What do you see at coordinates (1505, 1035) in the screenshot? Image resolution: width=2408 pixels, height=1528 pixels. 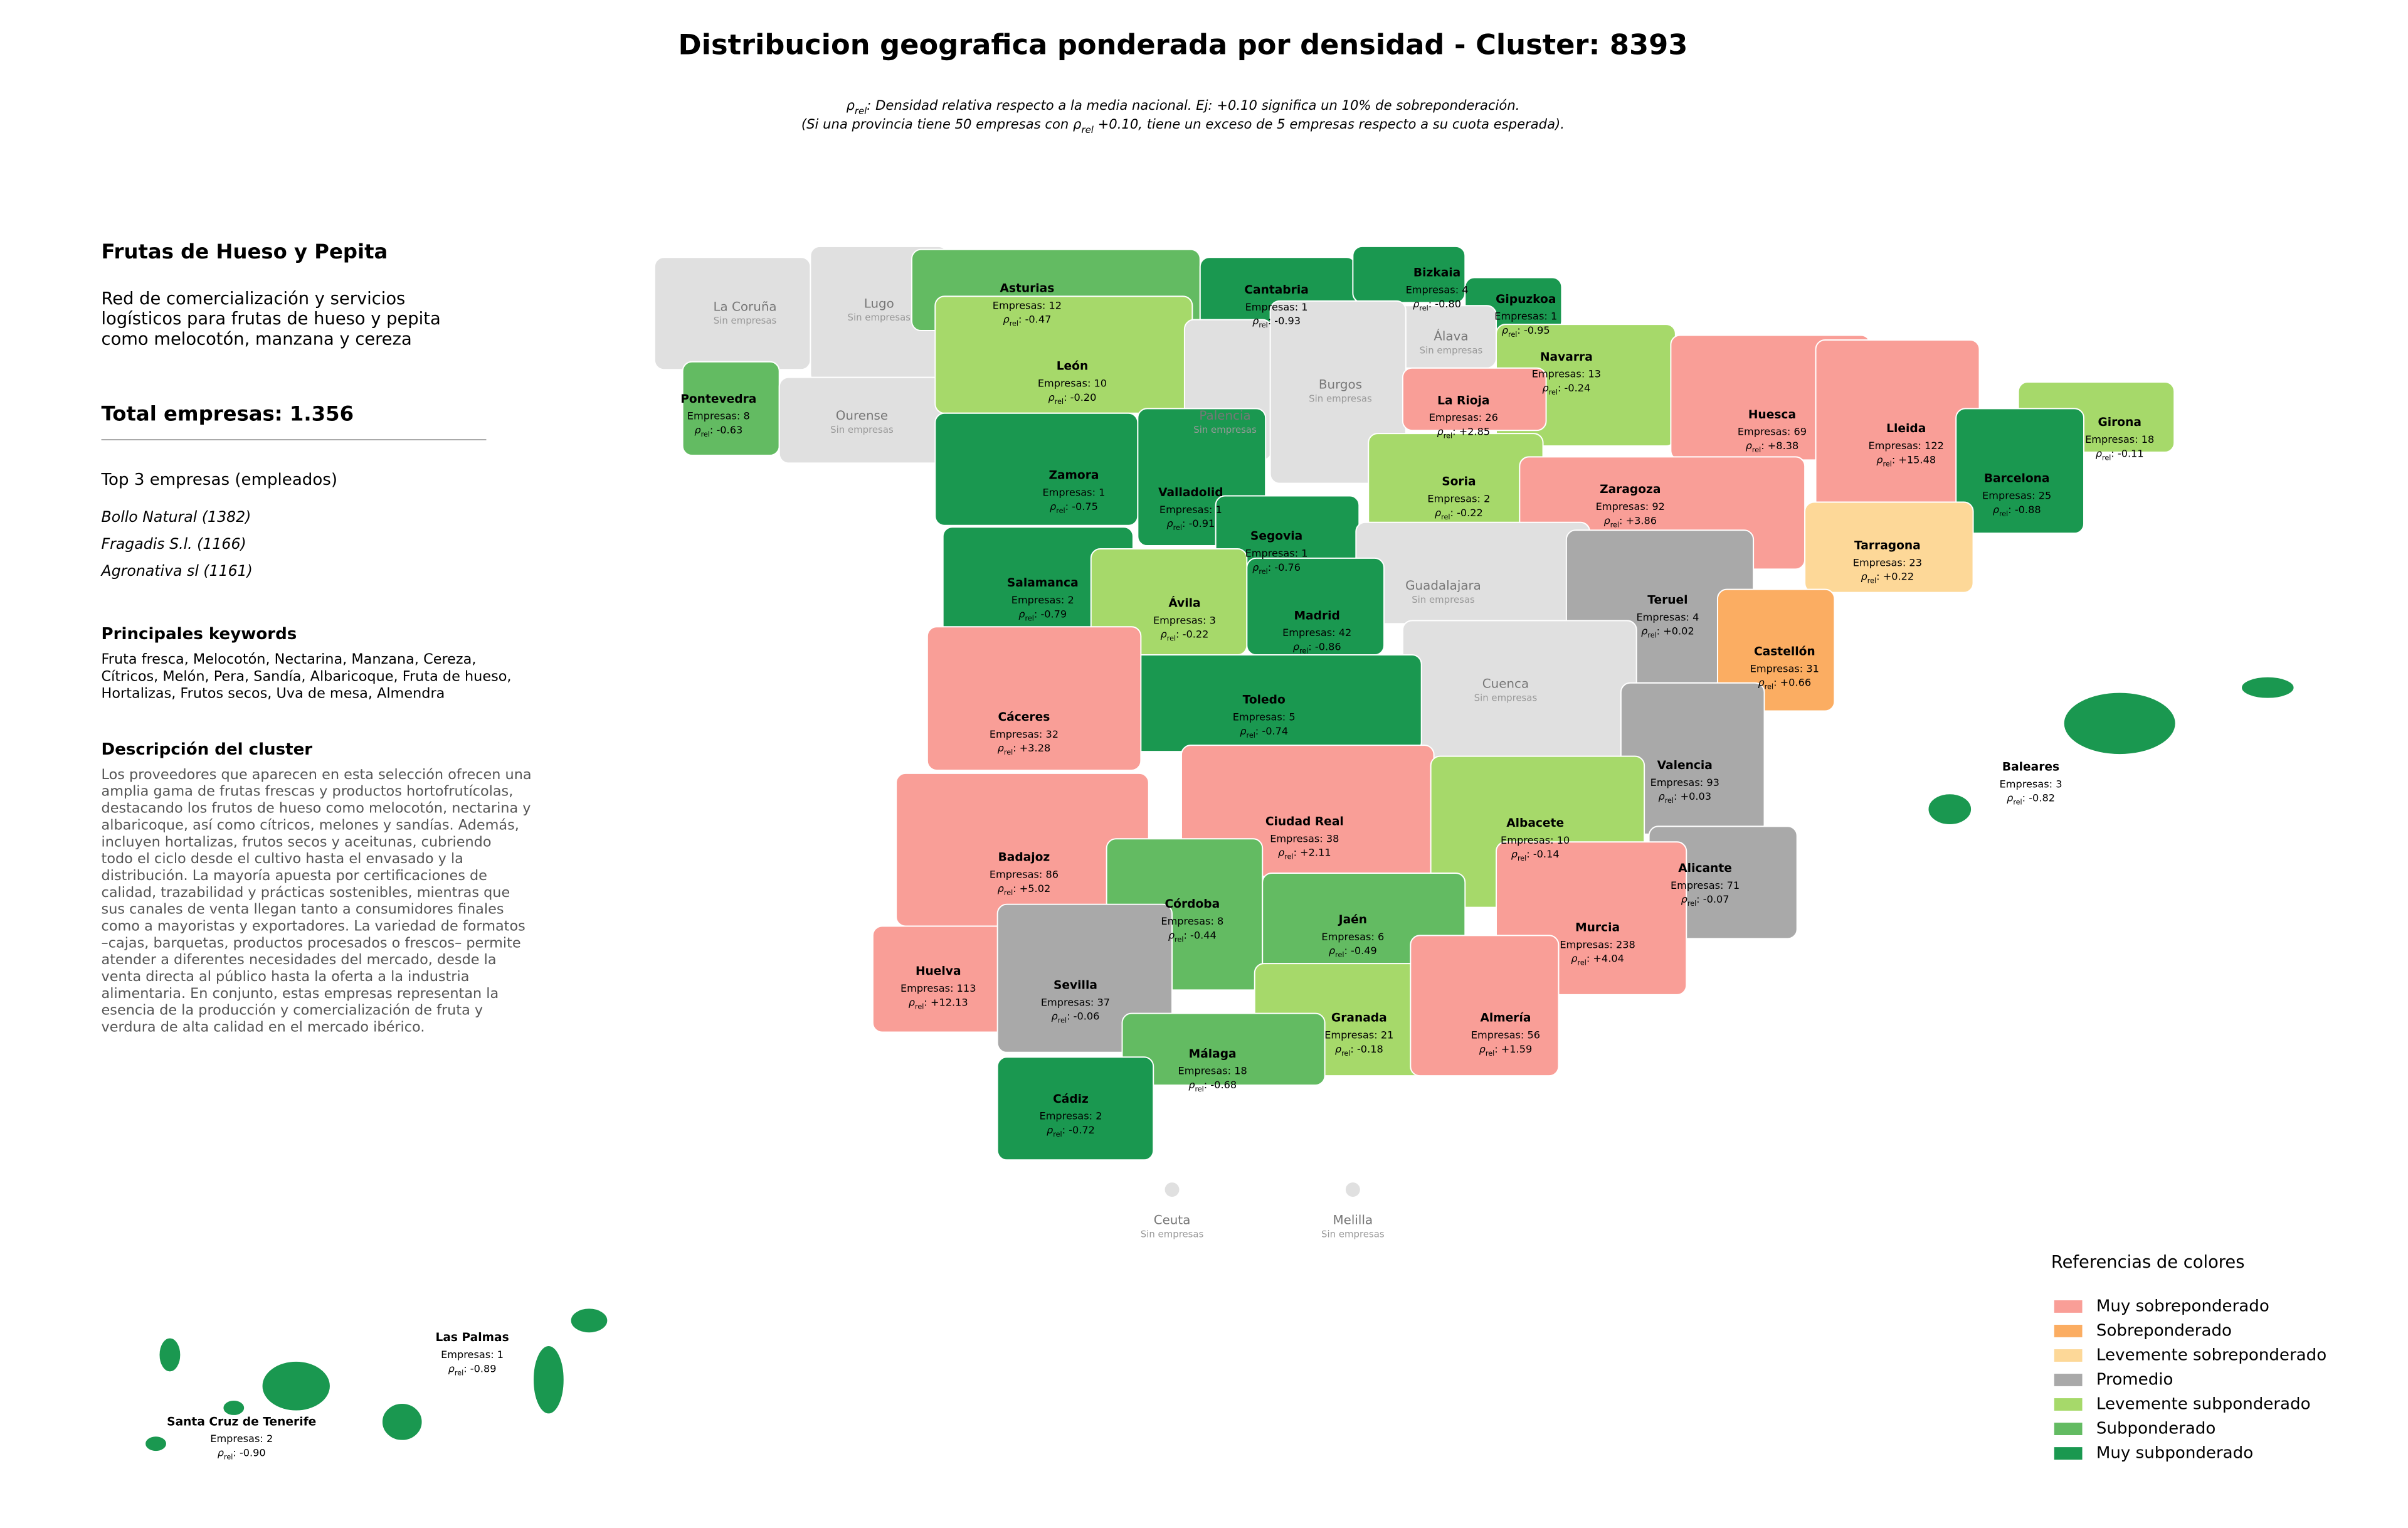 I see `companies-label: Empresas: 56` at bounding box center [1505, 1035].